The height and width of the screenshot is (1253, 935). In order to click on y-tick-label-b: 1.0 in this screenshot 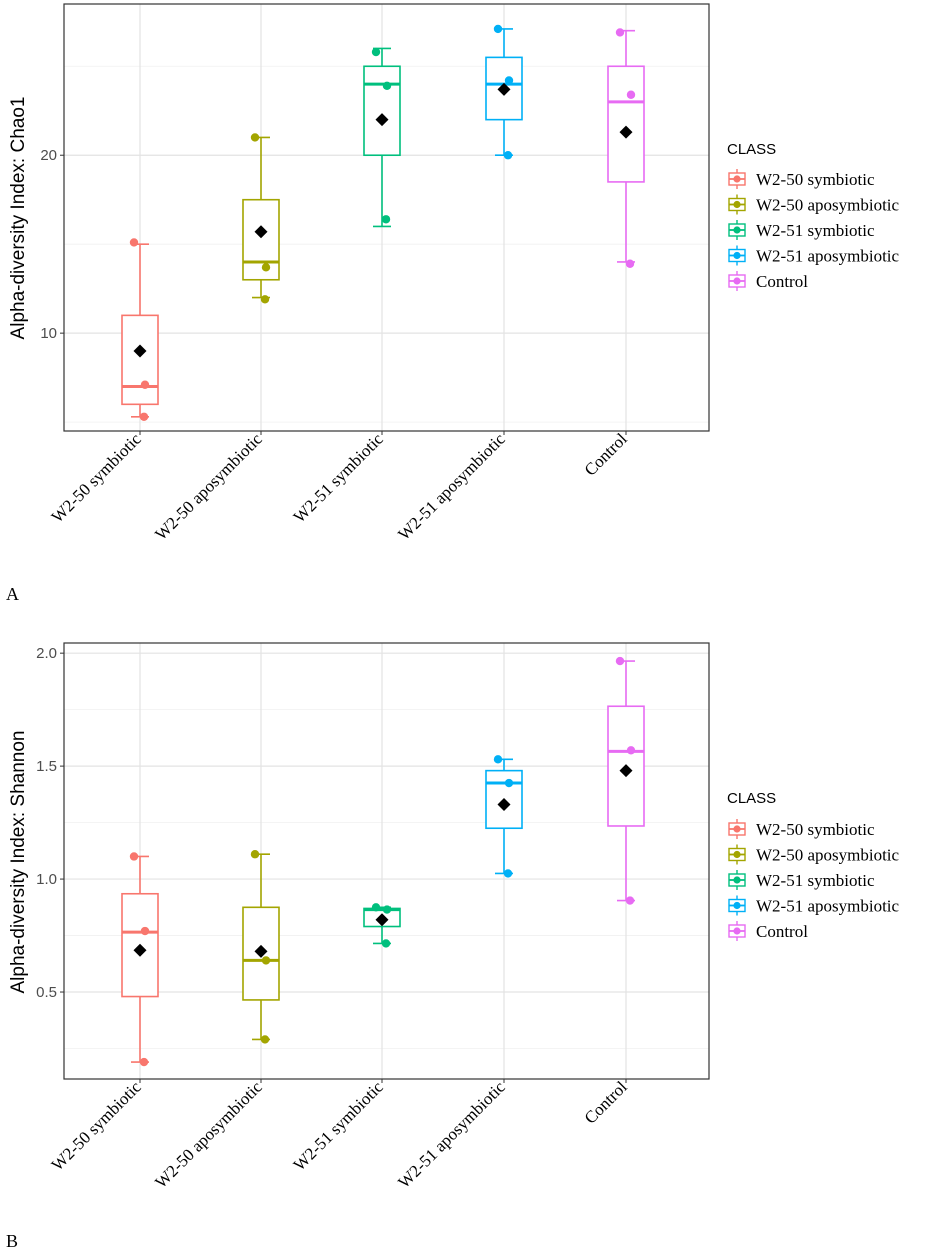, I will do `click(46, 879)`.